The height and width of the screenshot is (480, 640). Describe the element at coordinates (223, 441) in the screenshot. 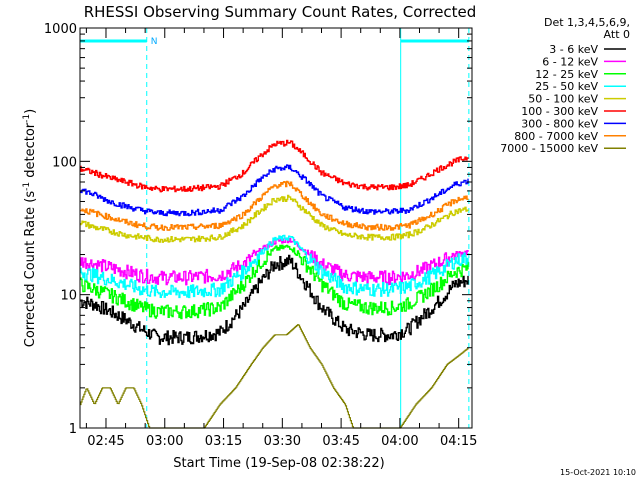

I see `x-tick-label-2: 03:15` at that location.